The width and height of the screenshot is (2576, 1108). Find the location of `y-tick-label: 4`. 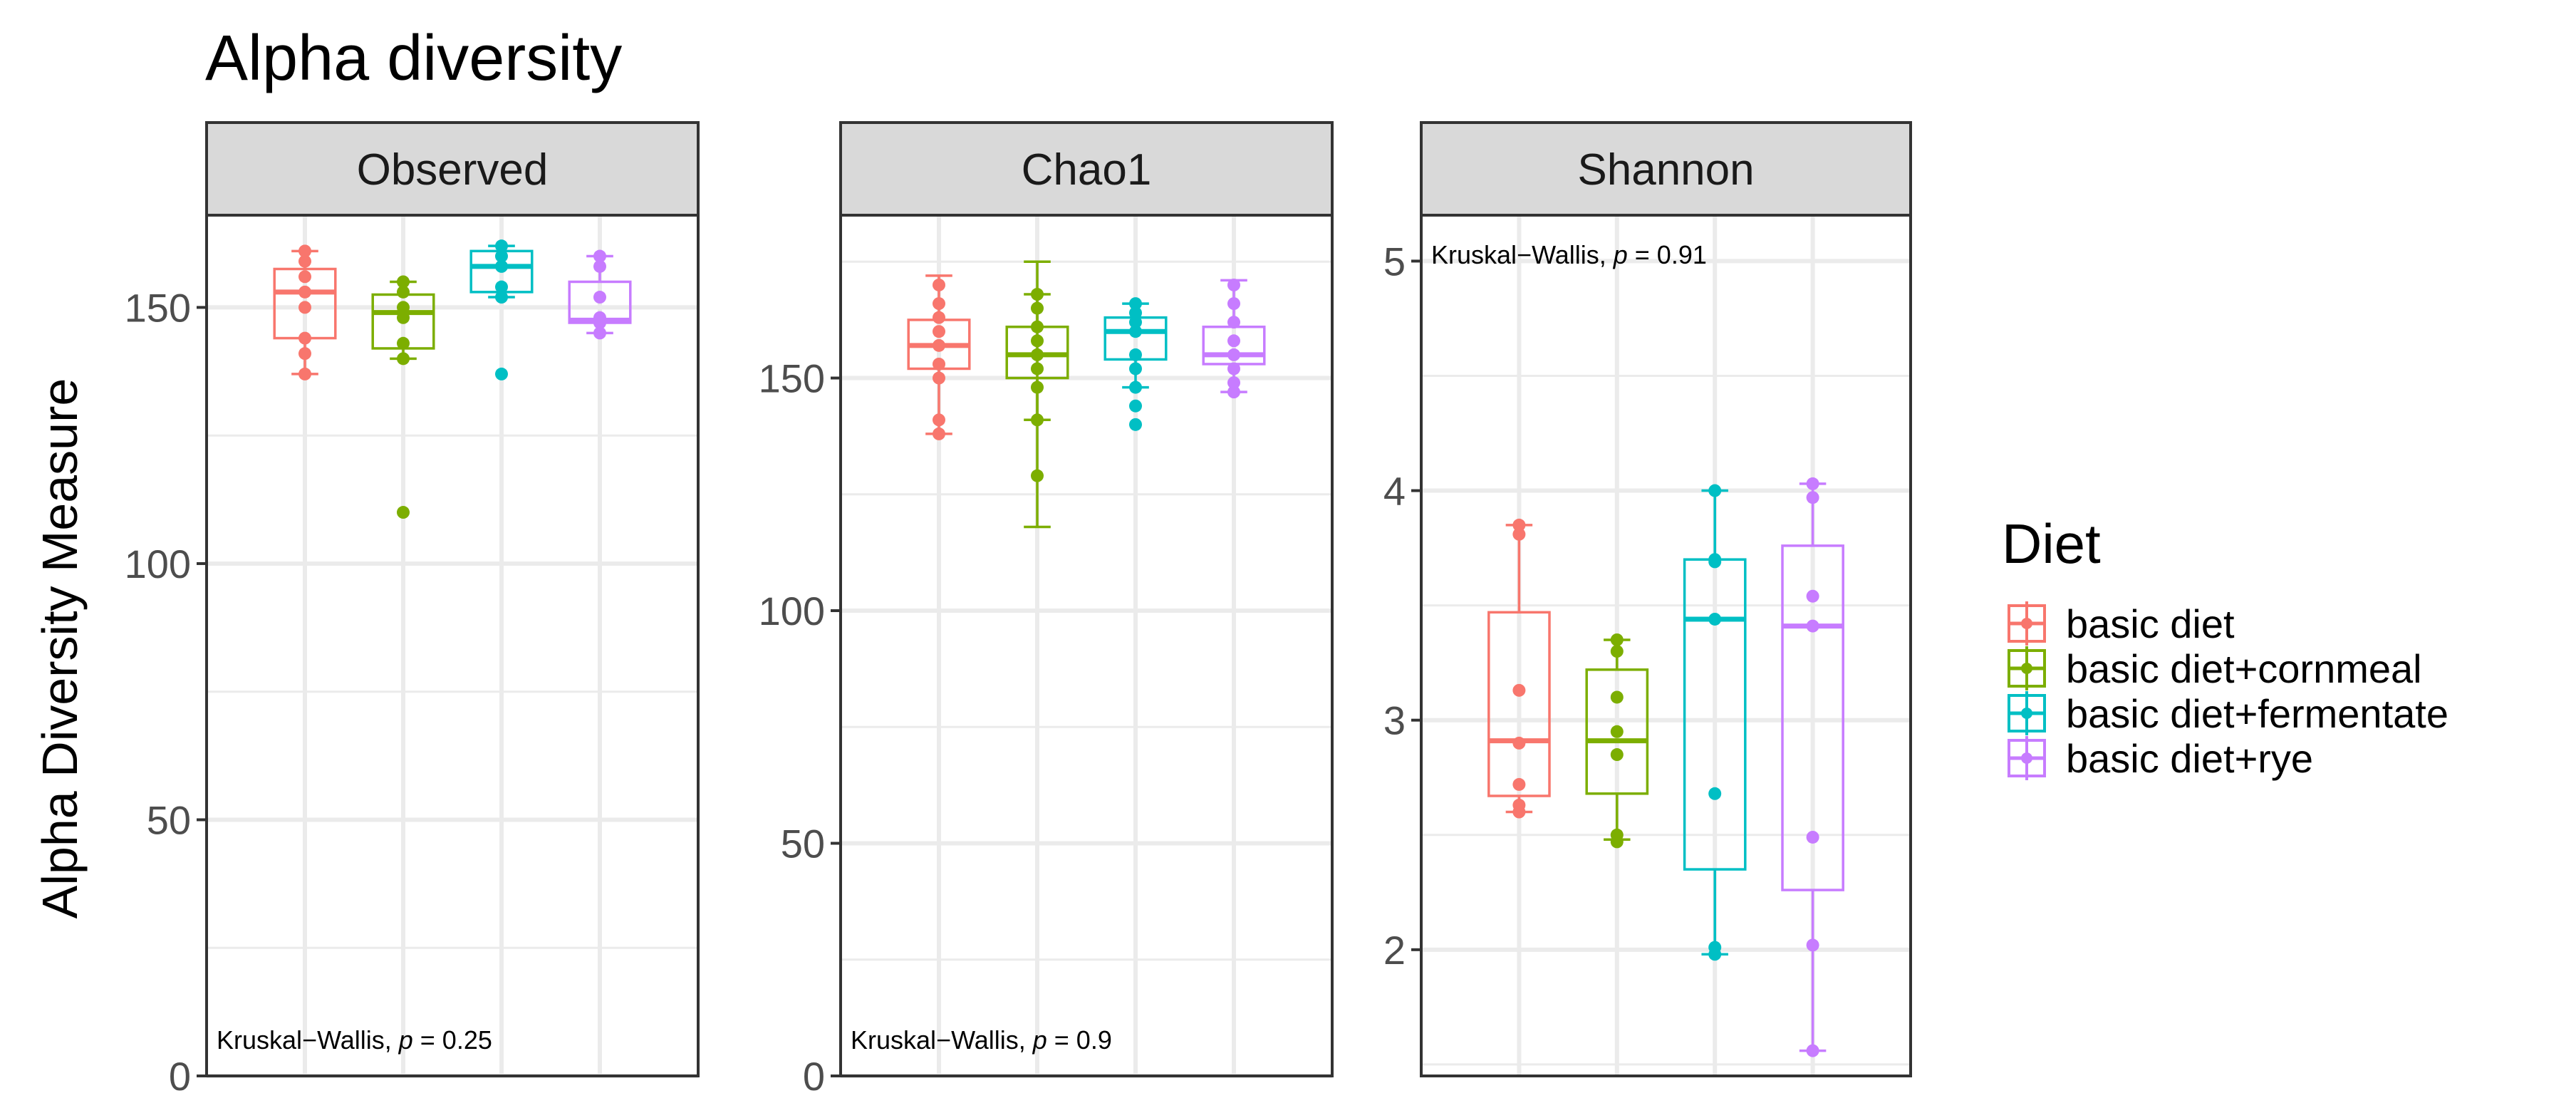

y-tick-label: 4 is located at coordinates (1394, 491).